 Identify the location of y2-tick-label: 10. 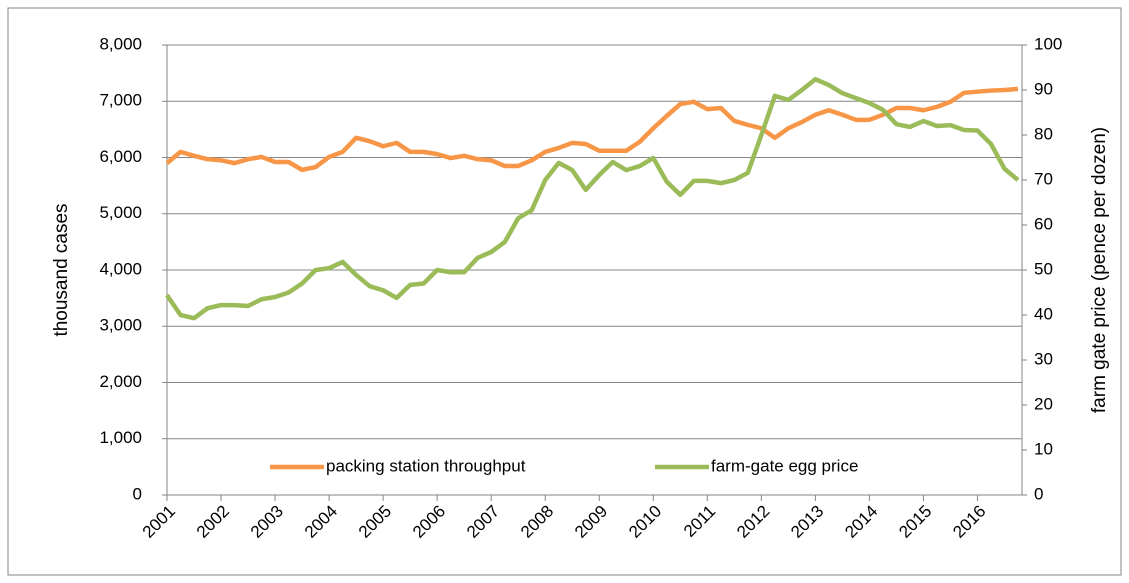
(1043, 448).